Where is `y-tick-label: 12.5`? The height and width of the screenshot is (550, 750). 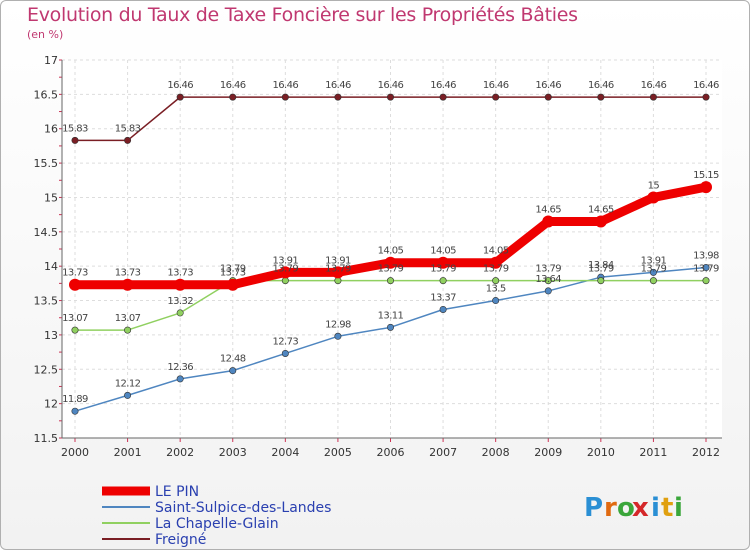 y-tick-label: 12.5 is located at coordinates (46, 369).